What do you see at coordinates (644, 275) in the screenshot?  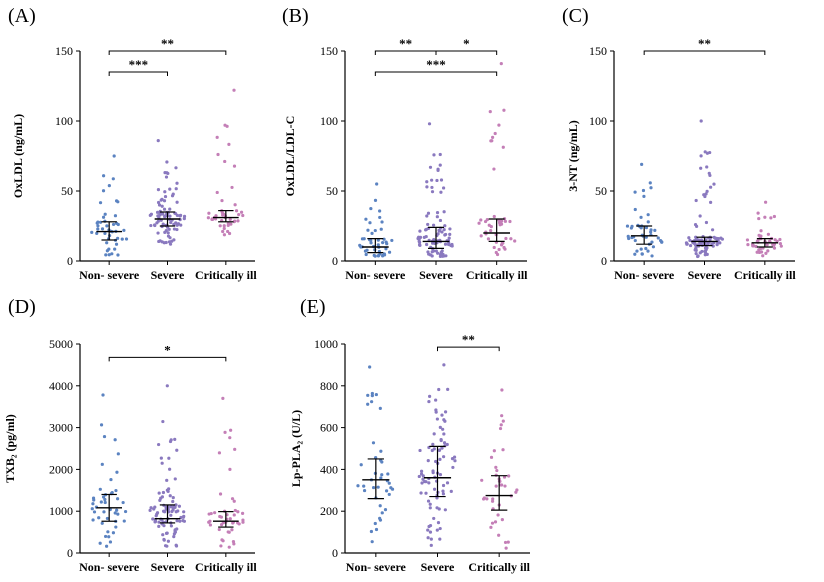 I see `x-tick-label: Non- severe` at bounding box center [644, 275].